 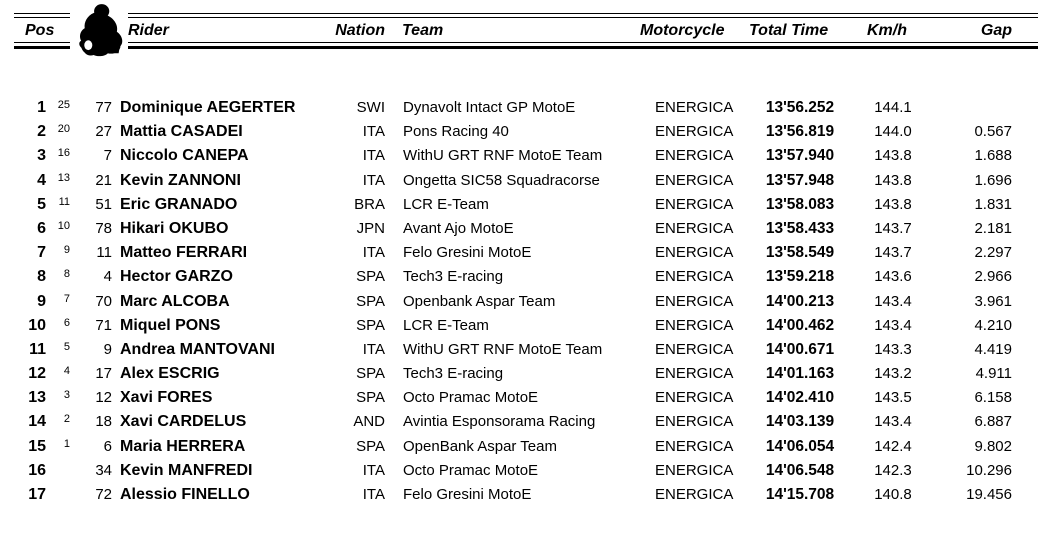 I want to click on rider-number-cell: 4, so click(x=107, y=277).